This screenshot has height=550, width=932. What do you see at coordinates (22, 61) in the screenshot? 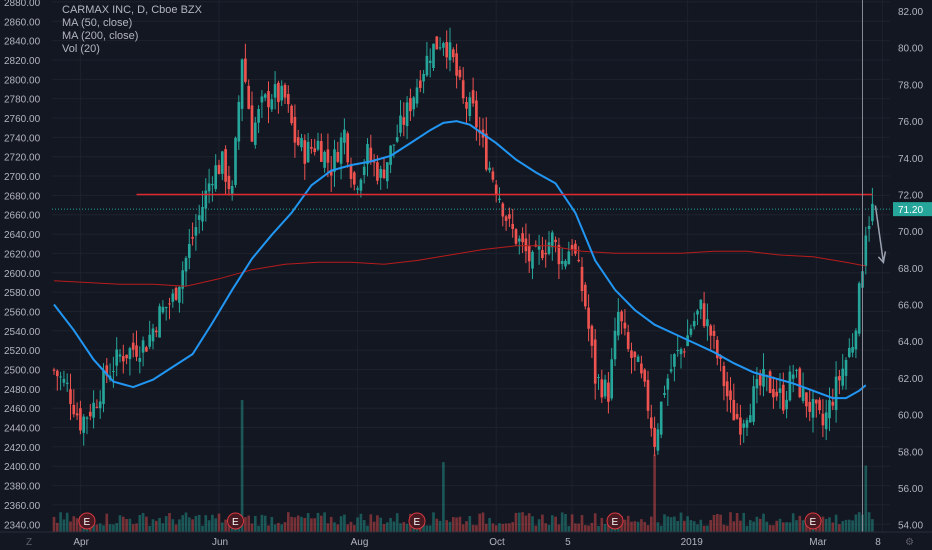
I see `left-axis-tick-label: 2820.00` at bounding box center [22, 61].